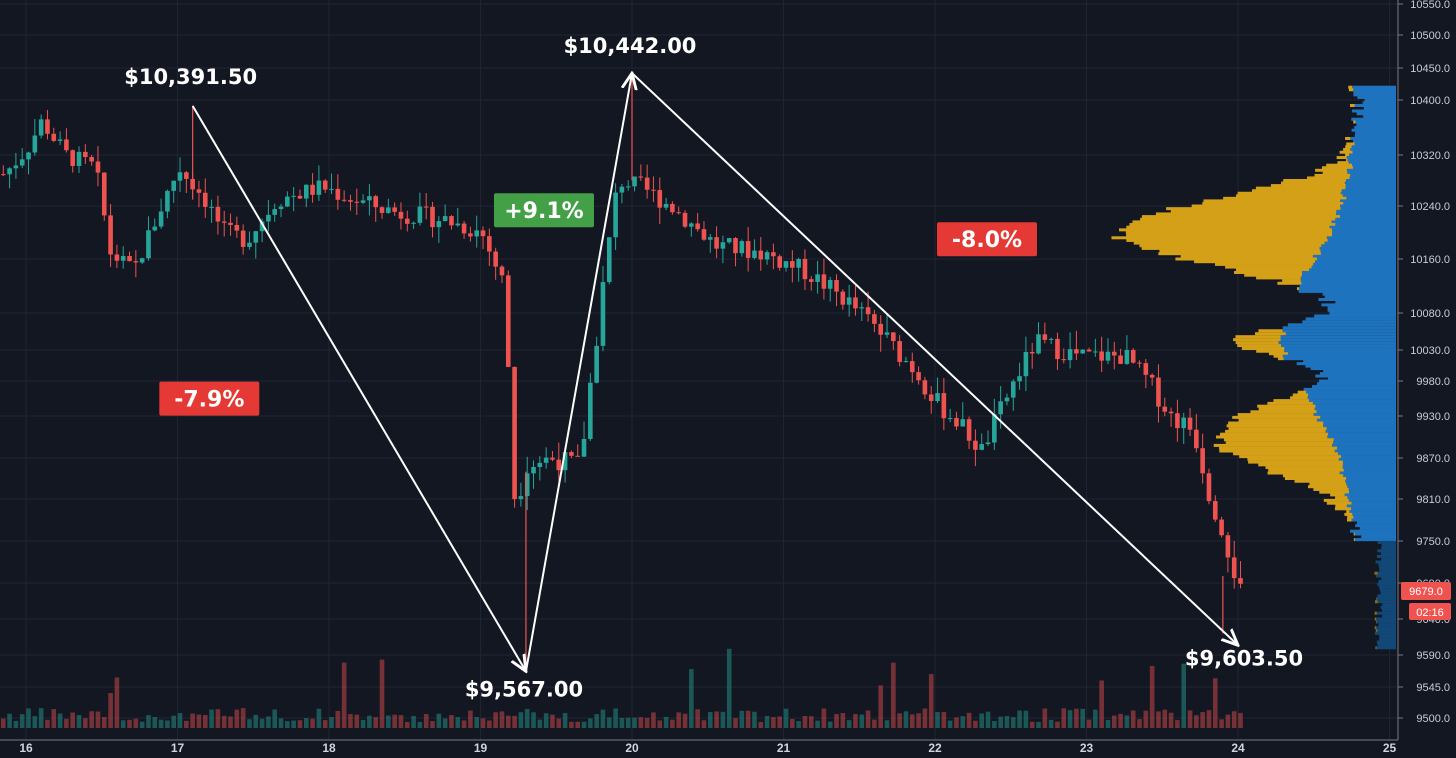 The height and width of the screenshot is (758, 1456). What do you see at coordinates (1427, 370) in the screenshot?
I see `price-axis-panel` at bounding box center [1427, 370].